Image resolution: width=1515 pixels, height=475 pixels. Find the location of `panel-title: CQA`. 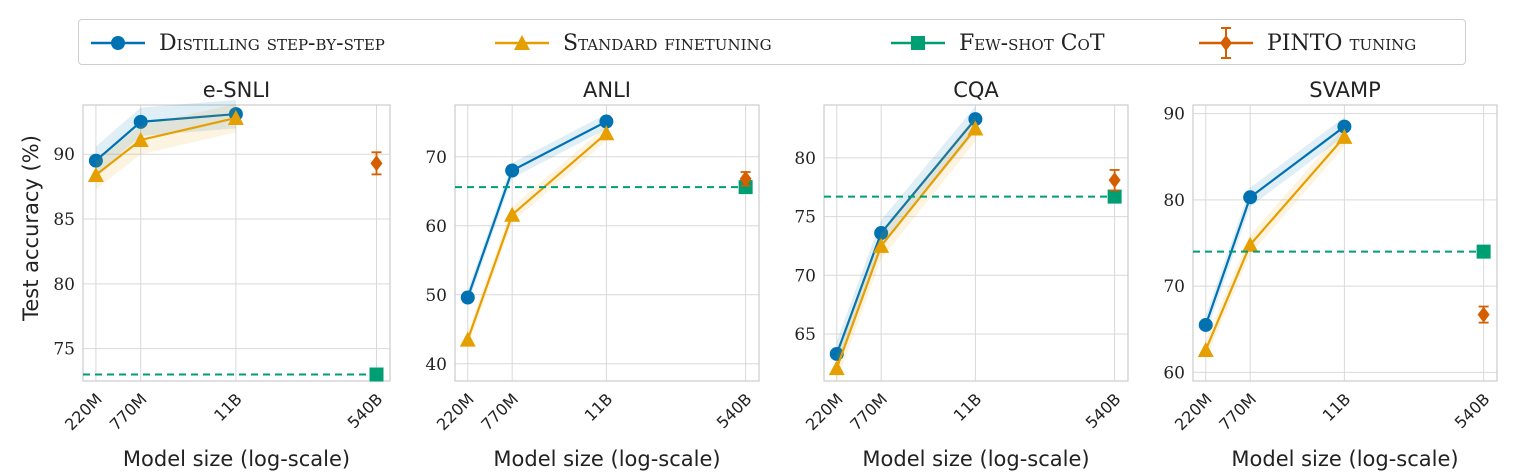

panel-title: CQA is located at coordinates (976, 90).